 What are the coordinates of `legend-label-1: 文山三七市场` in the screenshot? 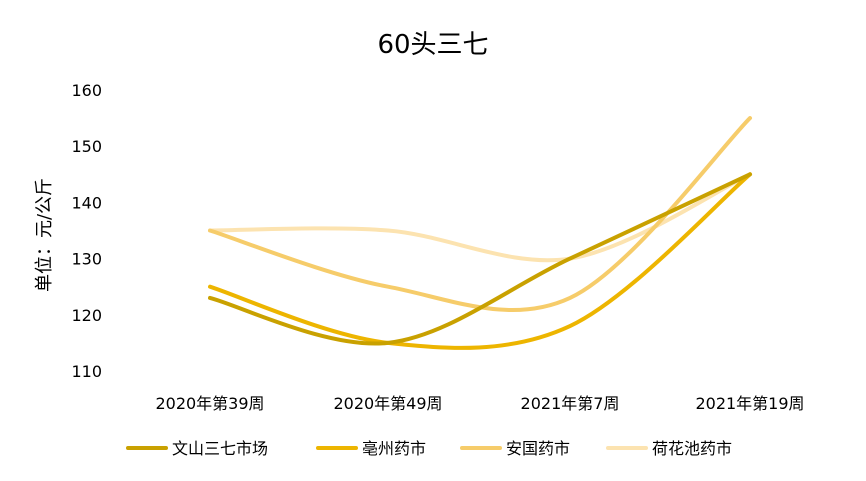 It's located at (220, 448).